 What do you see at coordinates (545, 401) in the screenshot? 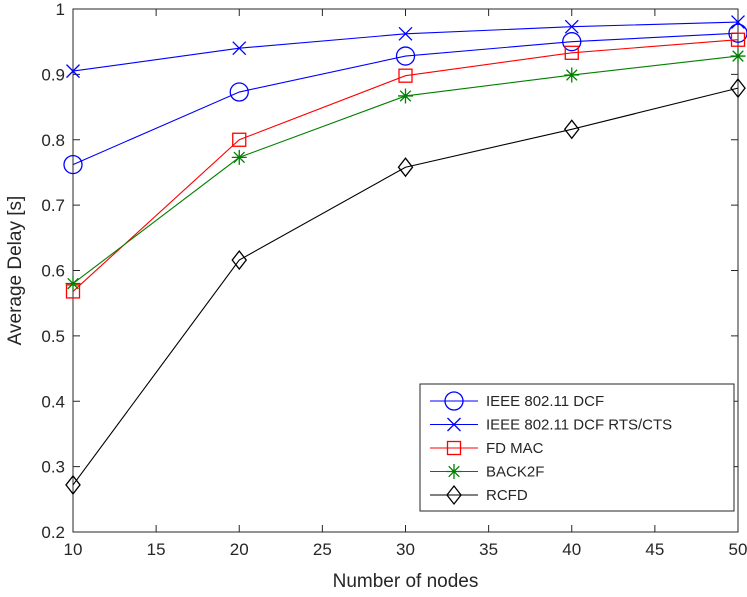
I see `legend-label: IEEE 802.11 DCF` at bounding box center [545, 401].